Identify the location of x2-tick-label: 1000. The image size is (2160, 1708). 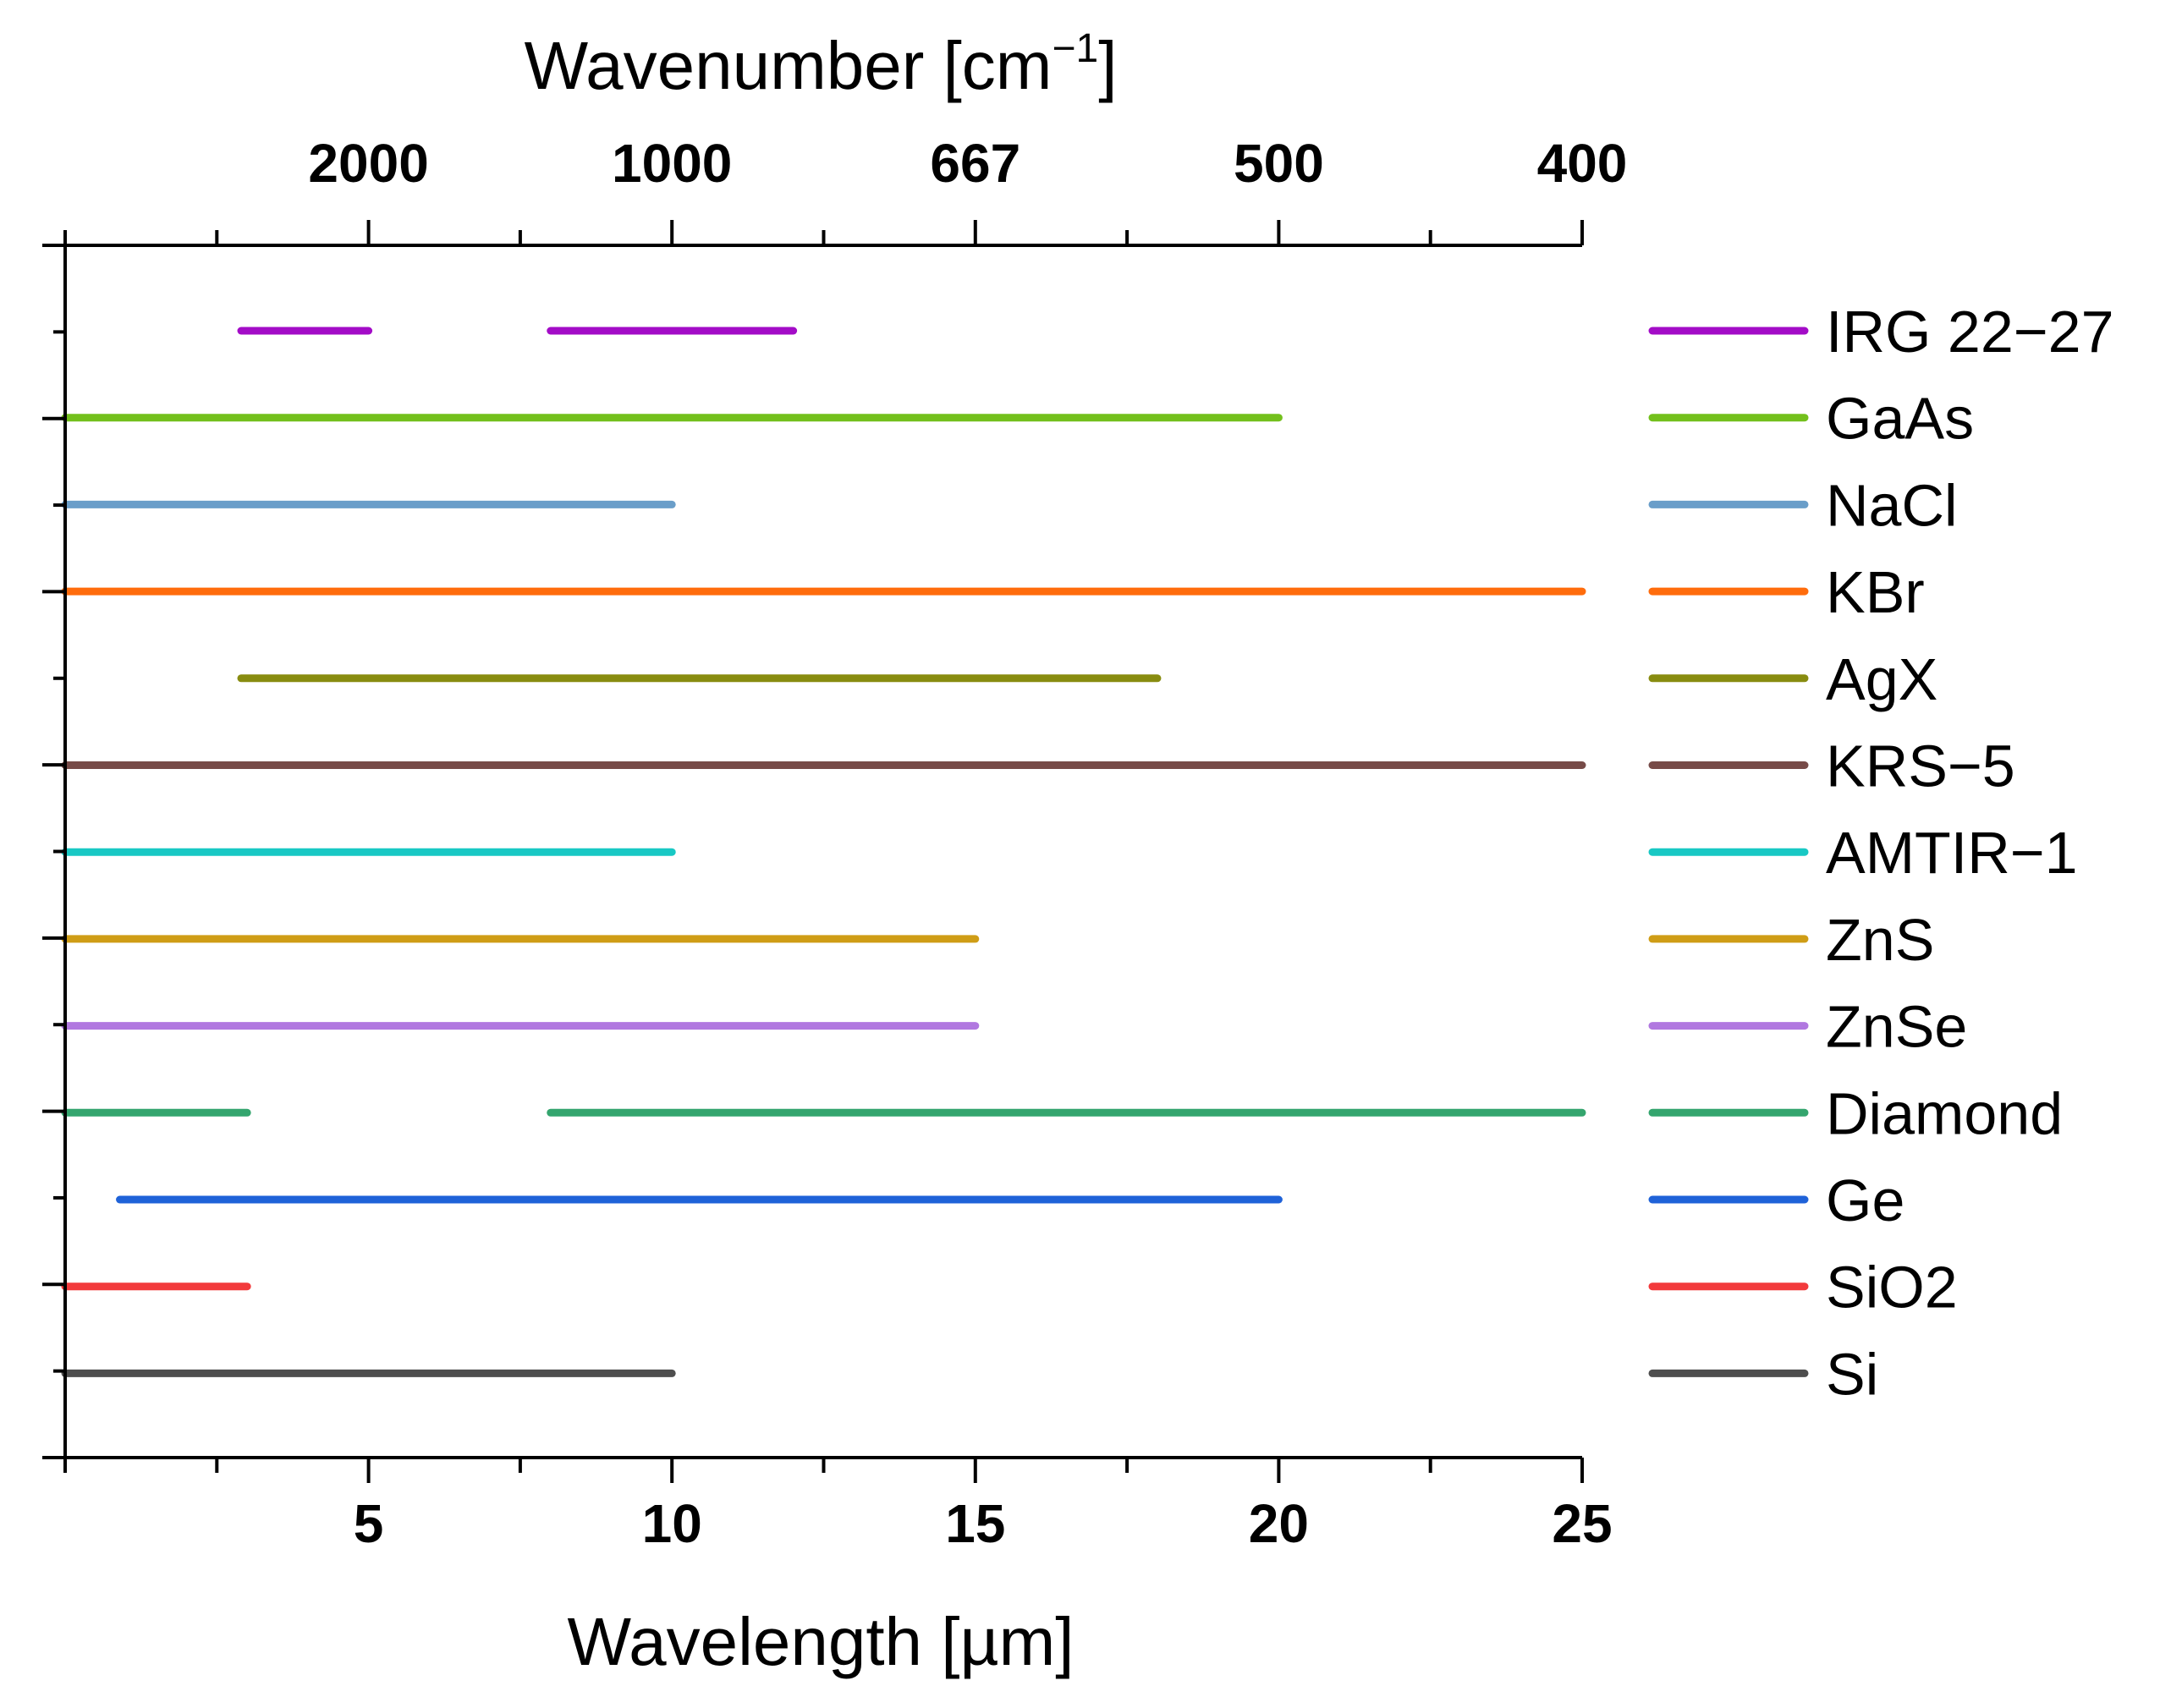
(672, 163).